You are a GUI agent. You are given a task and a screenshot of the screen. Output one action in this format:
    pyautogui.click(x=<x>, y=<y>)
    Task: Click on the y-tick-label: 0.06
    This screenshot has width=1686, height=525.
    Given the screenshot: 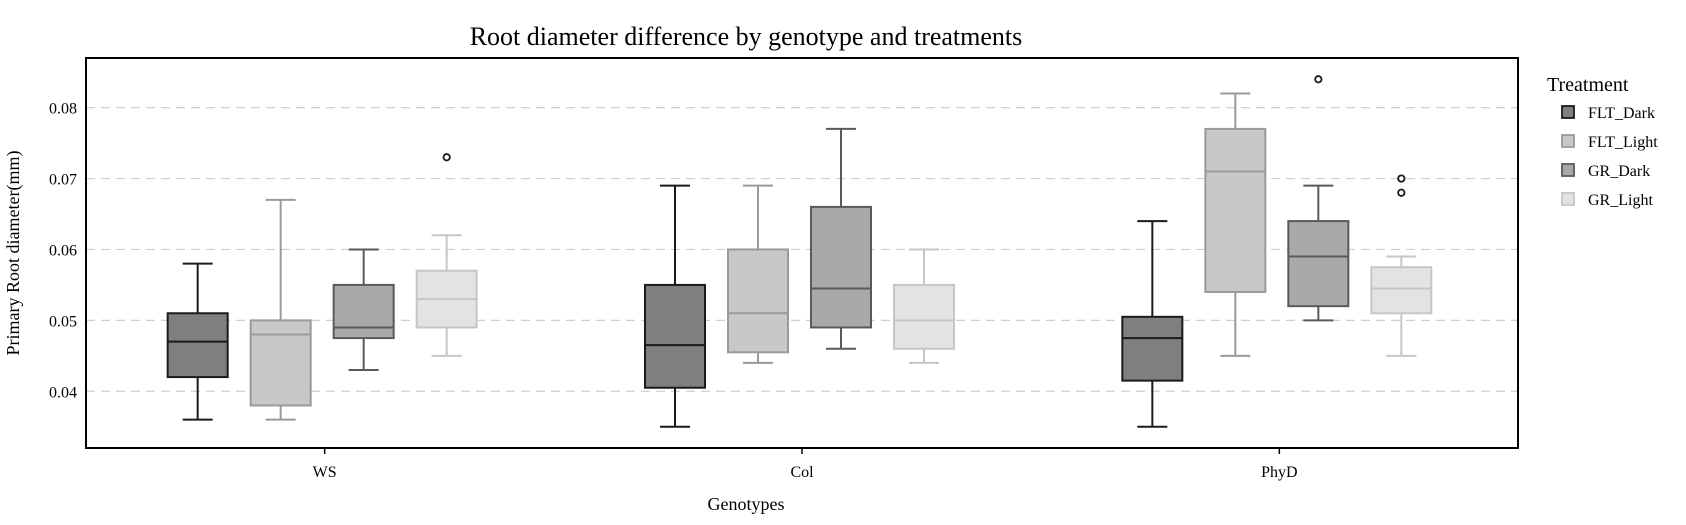 What is the action you would take?
    pyautogui.click(x=63, y=250)
    